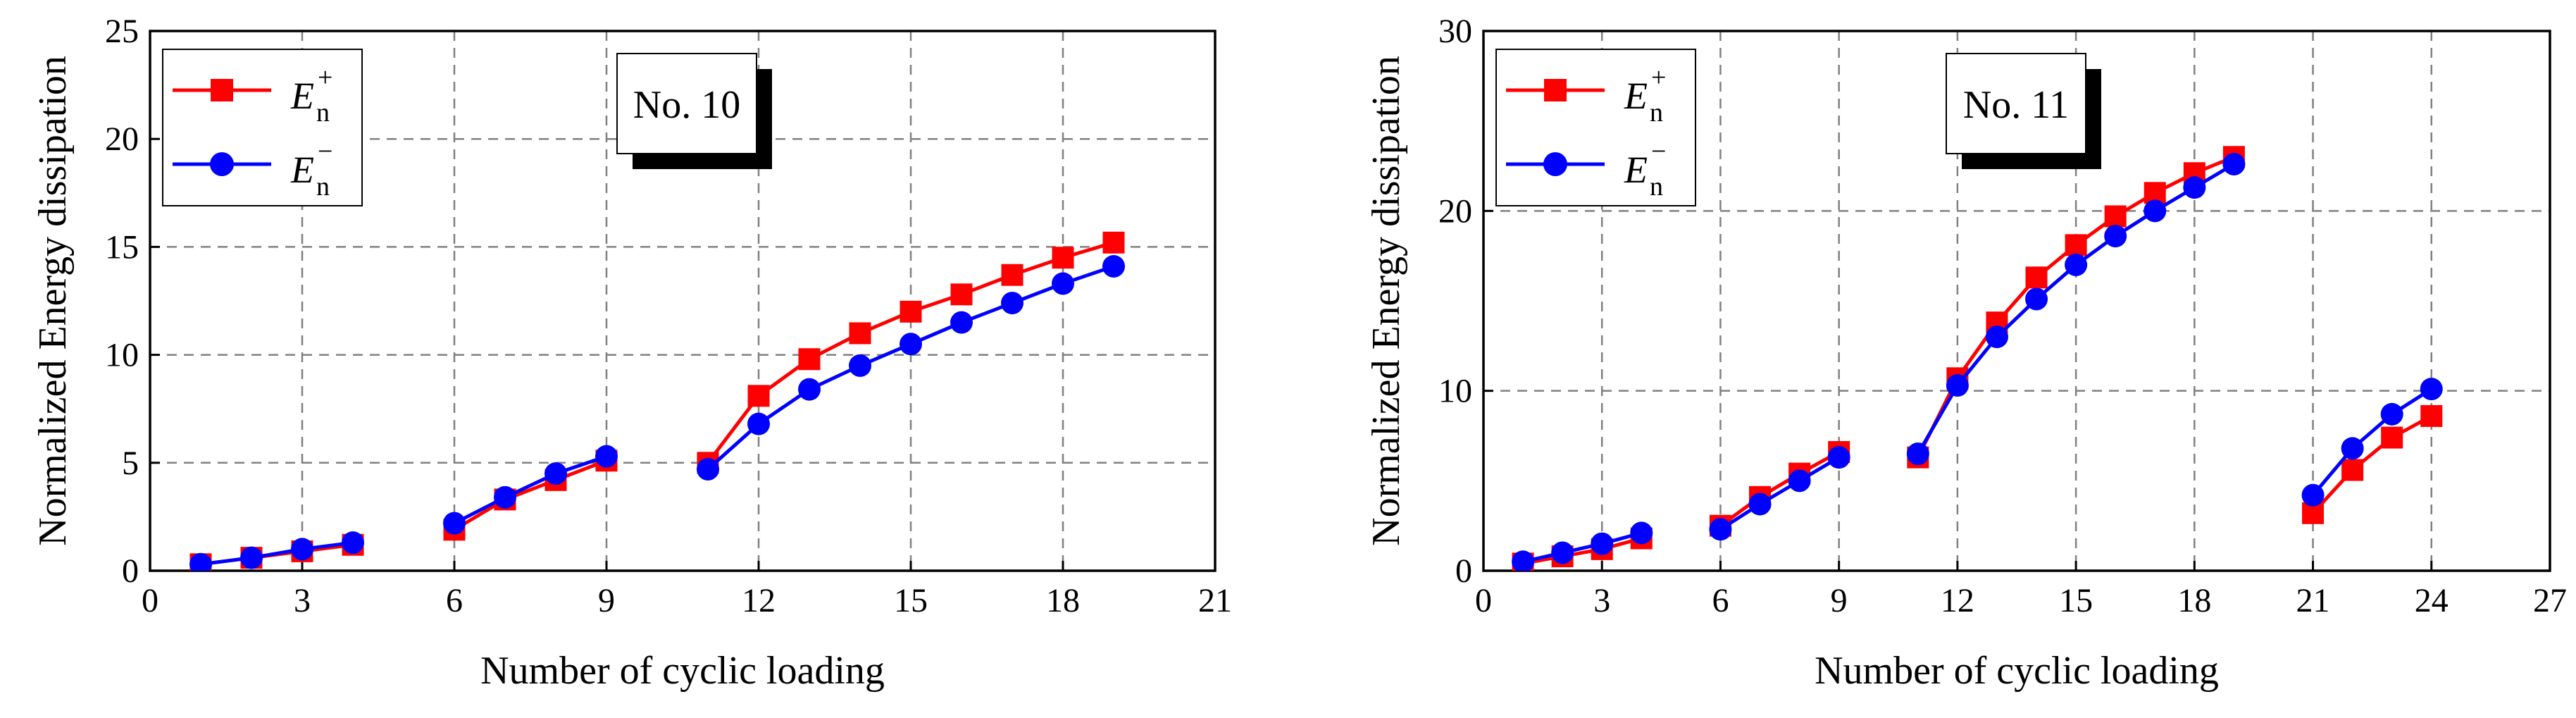 The width and height of the screenshot is (2576, 718). Describe the element at coordinates (1601, 600) in the screenshot. I see `x-tick-label: 3` at that location.